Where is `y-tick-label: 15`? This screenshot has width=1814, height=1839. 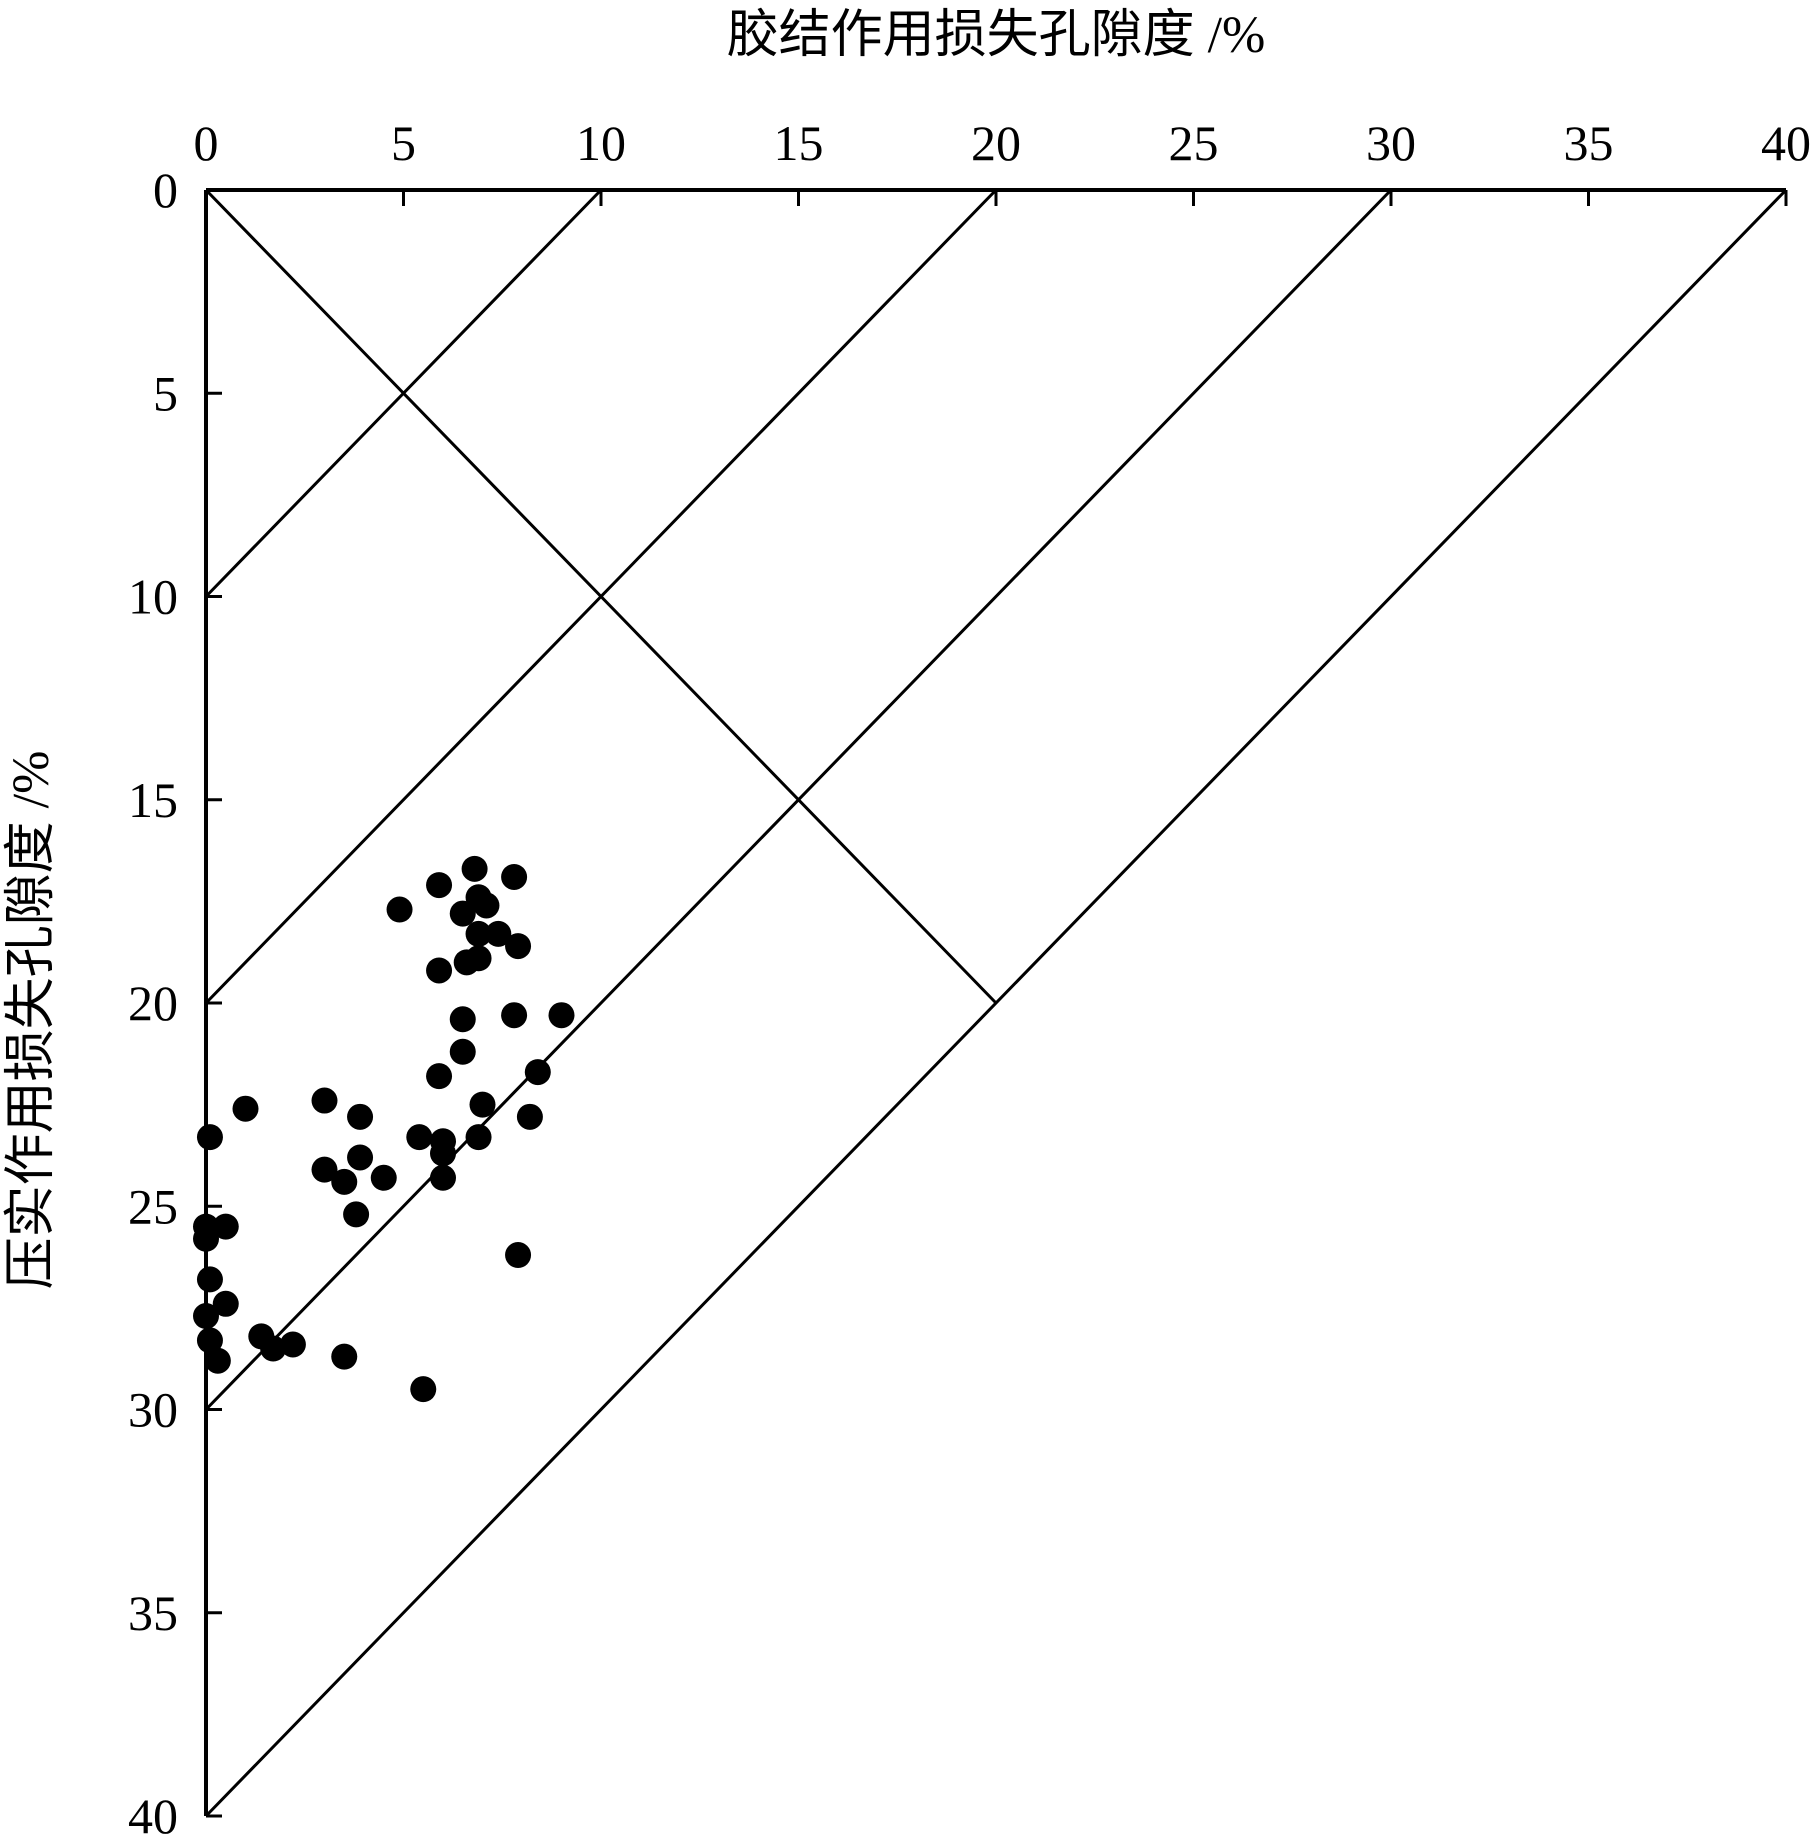
y-tick-label: 15 is located at coordinates (153, 800).